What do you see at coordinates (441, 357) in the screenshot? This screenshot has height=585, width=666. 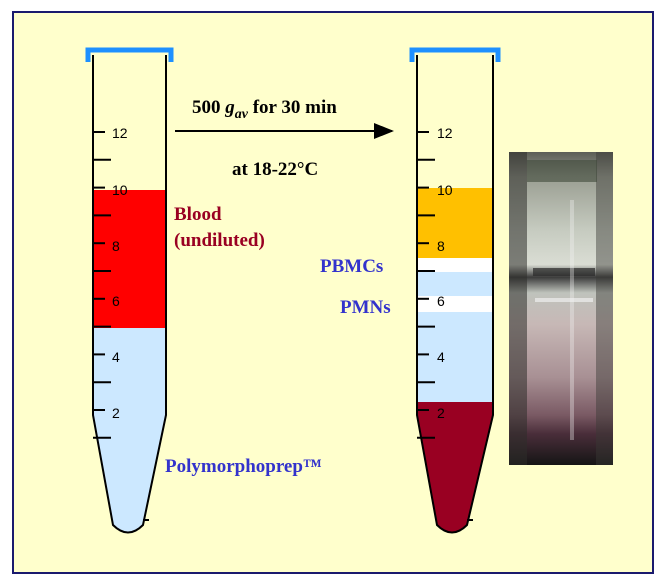 I see `tube-after-scale-4: 4` at bounding box center [441, 357].